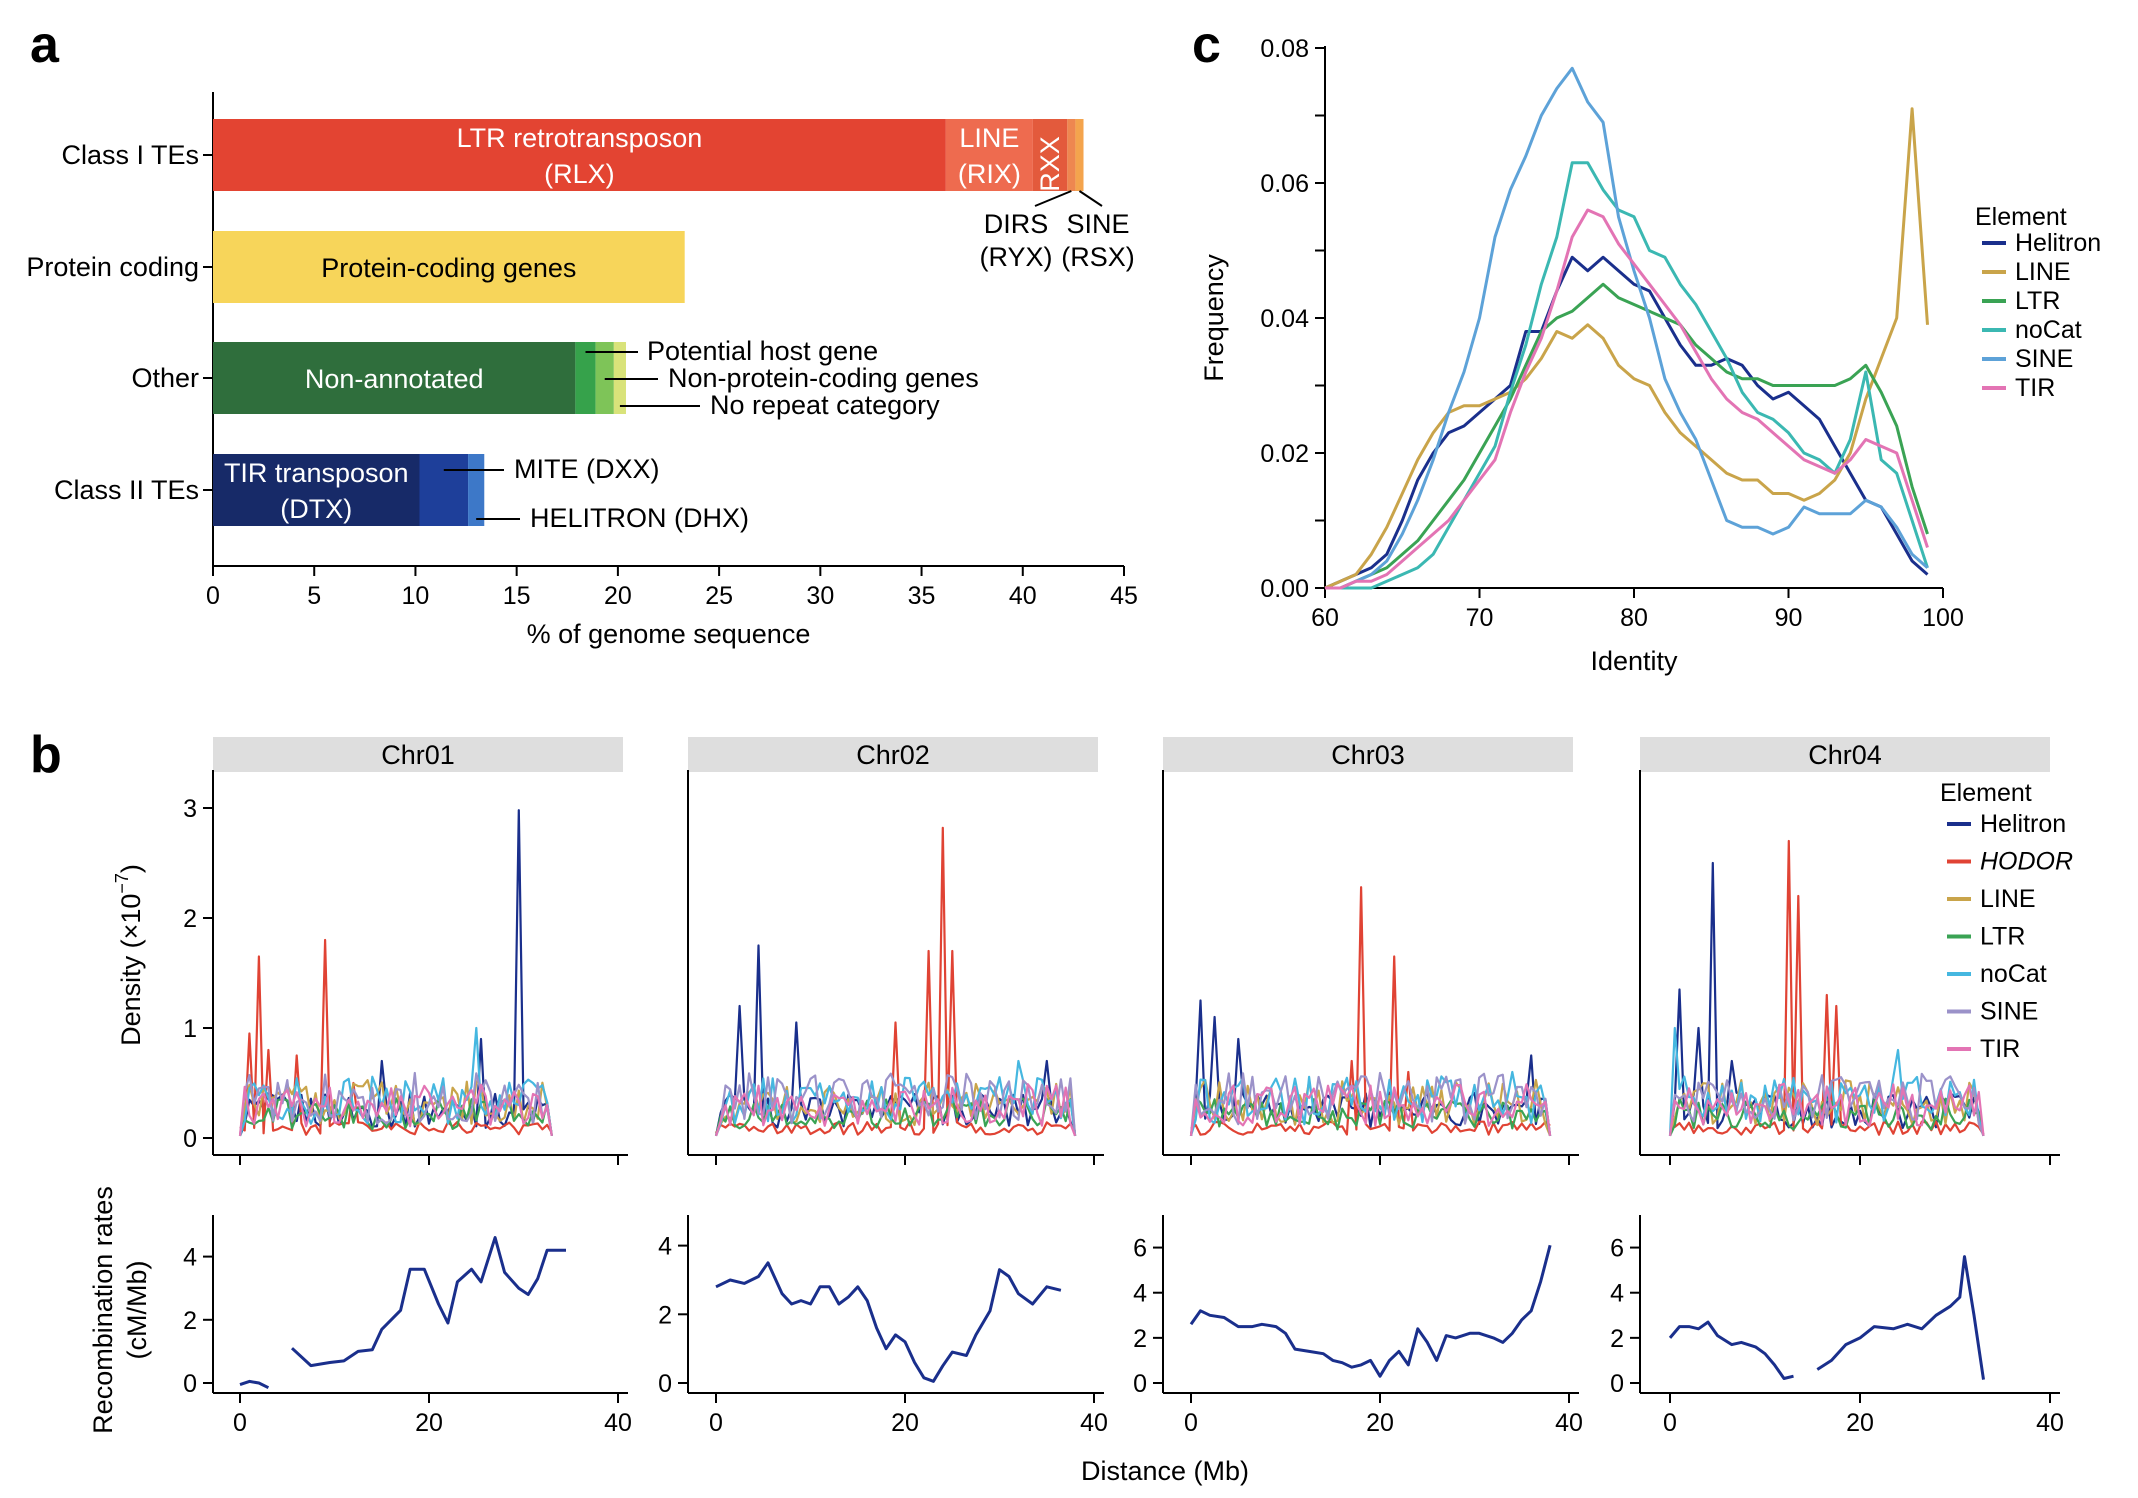  I want to click on density-ylabel-main: Density (×10, so click(131, 970).